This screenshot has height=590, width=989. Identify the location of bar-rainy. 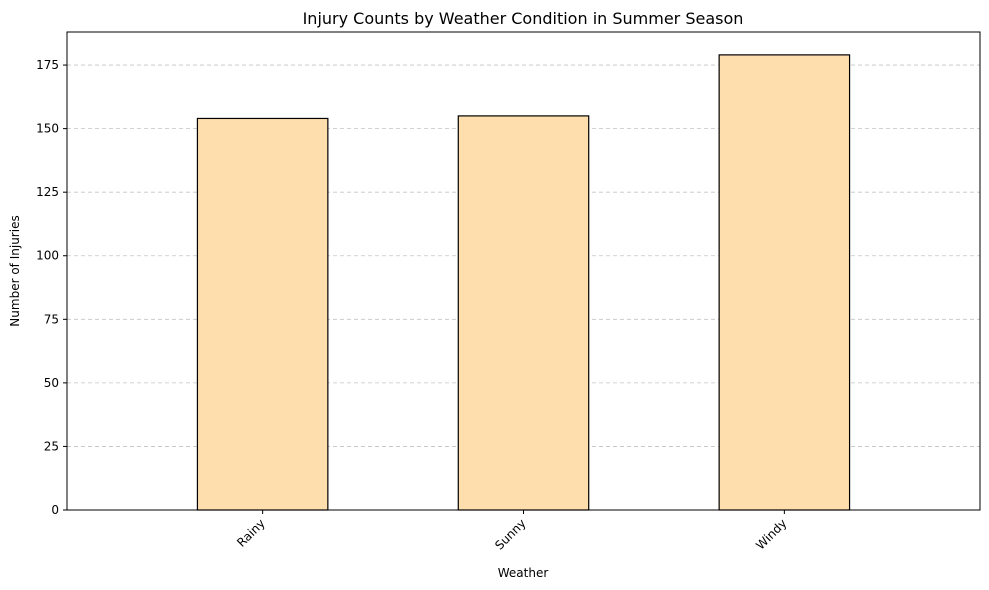
(262, 314).